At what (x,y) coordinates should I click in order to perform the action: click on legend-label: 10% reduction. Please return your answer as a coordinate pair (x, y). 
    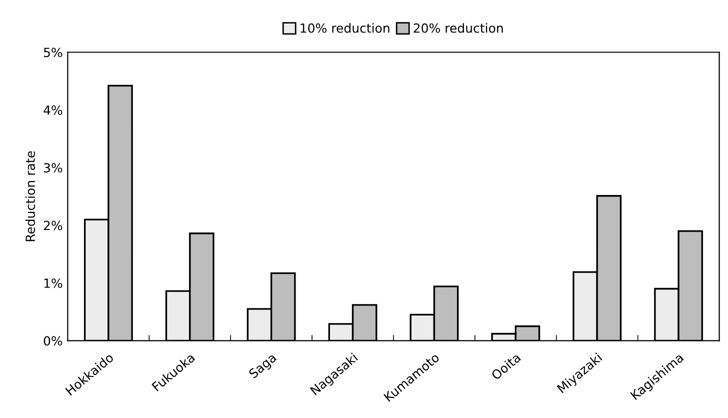
    Looking at the image, I should click on (345, 28).